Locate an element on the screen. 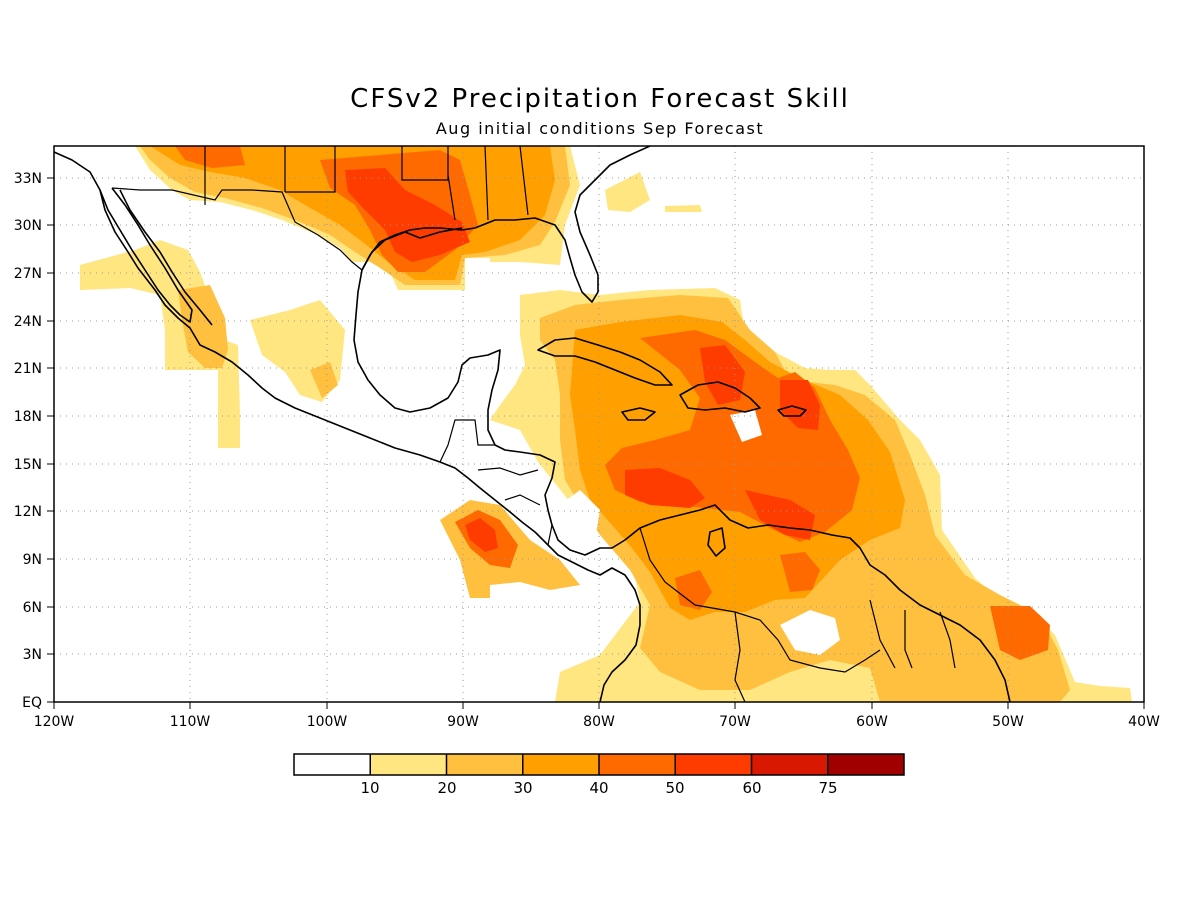 The height and width of the screenshot is (900, 1200). map-title: CFSv2 Precipitation Forecast Skill is located at coordinates (600, 99).